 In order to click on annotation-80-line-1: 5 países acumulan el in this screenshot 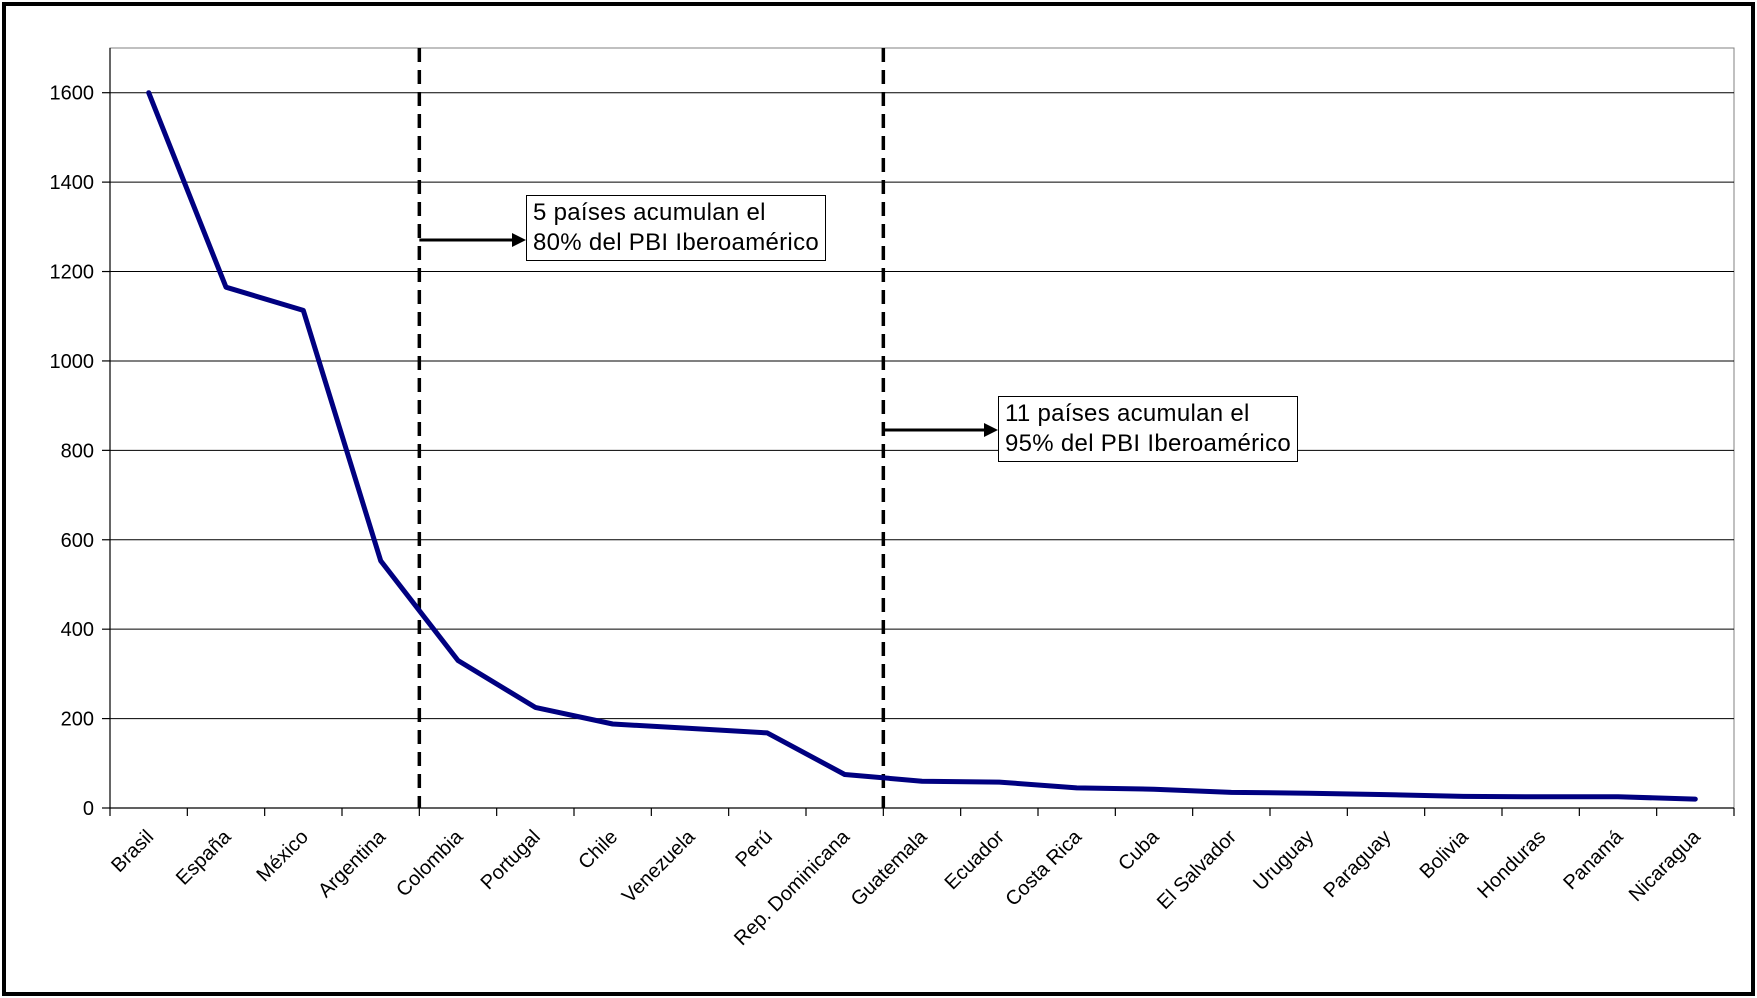, I will do `click(649, 212)`.